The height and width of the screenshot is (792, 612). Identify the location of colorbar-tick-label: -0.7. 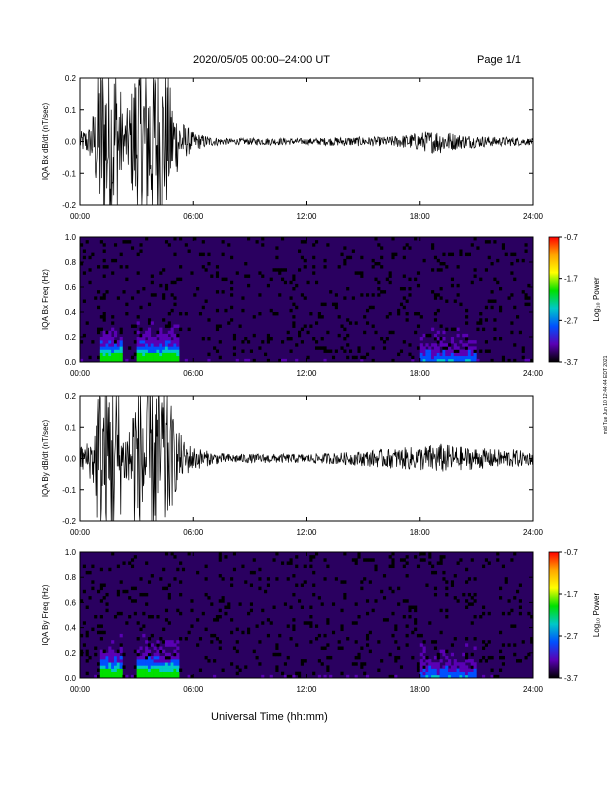
(571, 552).